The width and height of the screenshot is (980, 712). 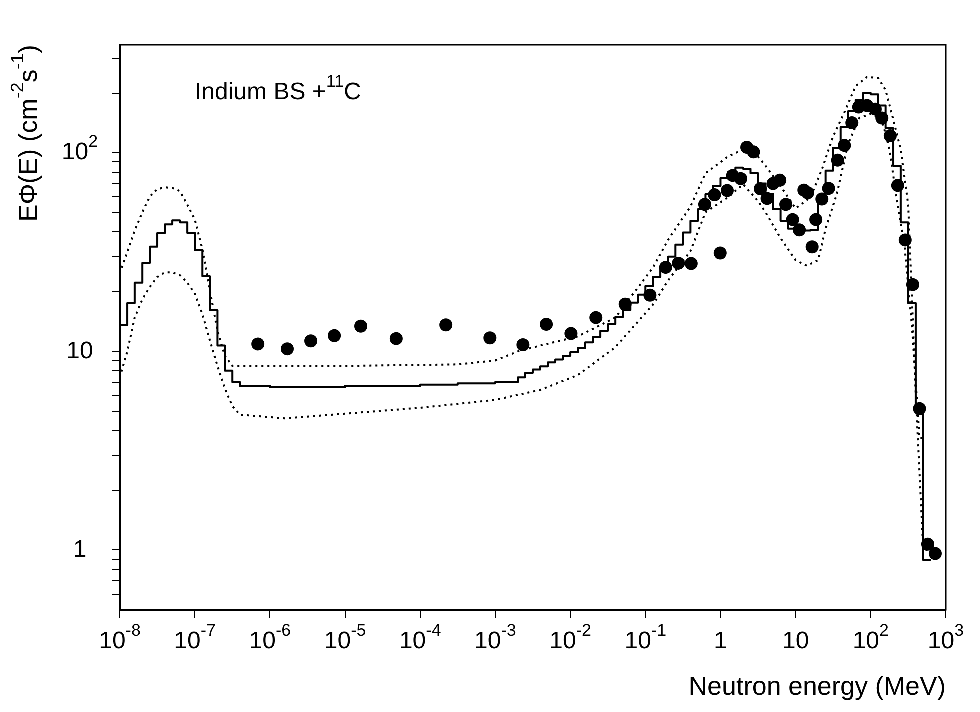 What do you see at coordinates (796, 641) in the screenshot?
I see `x-tick-label: 10` at bounding box center [796, 641].